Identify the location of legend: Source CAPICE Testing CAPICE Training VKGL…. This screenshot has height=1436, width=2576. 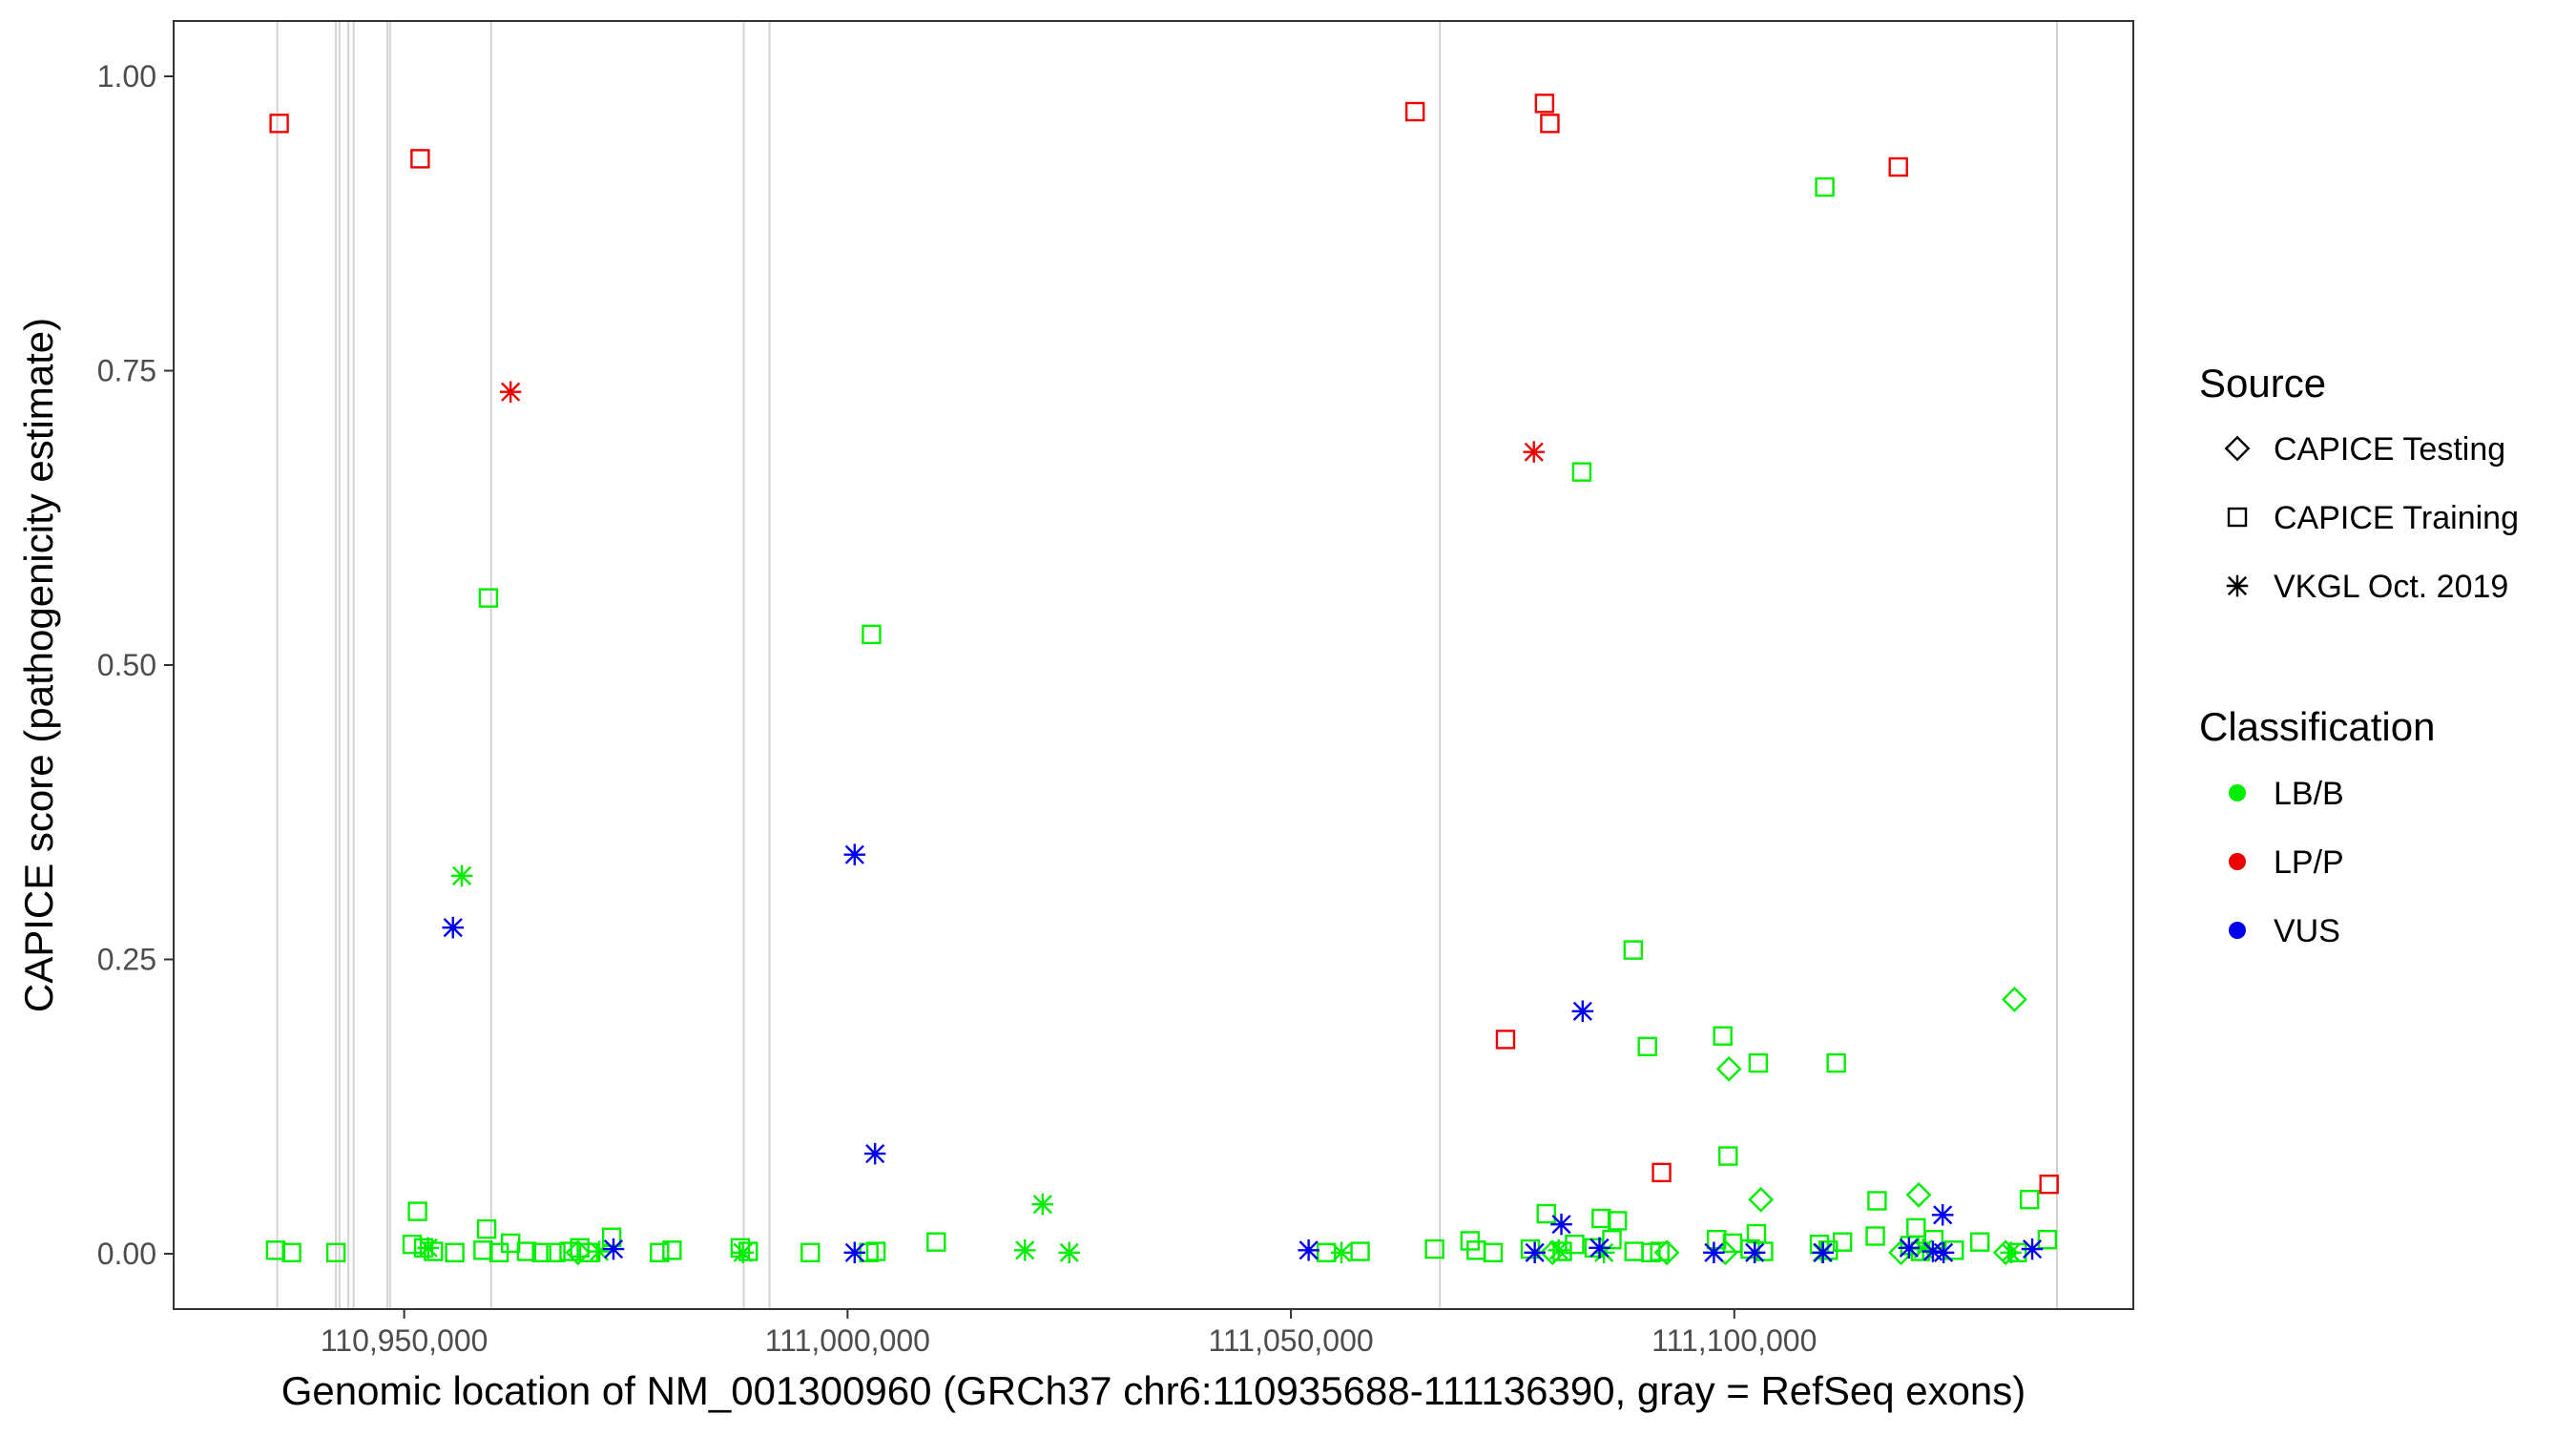
(2359, 655).